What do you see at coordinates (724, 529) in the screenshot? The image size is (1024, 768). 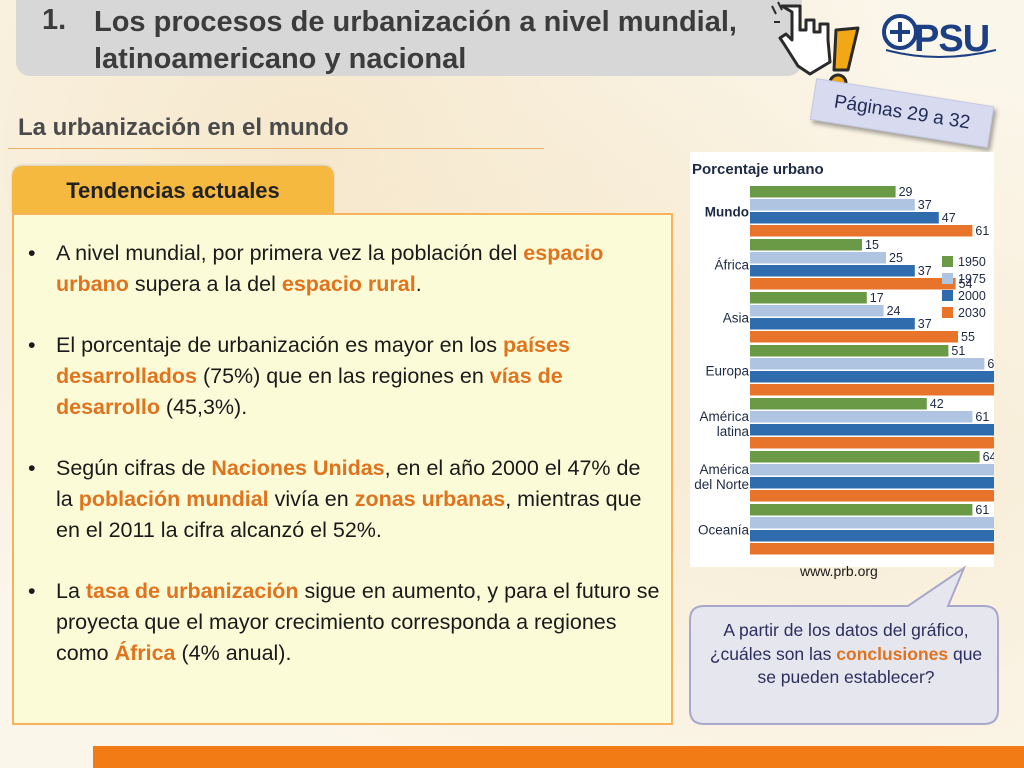 I see `category-label: Oceanía` at bounding box center [724, 529].